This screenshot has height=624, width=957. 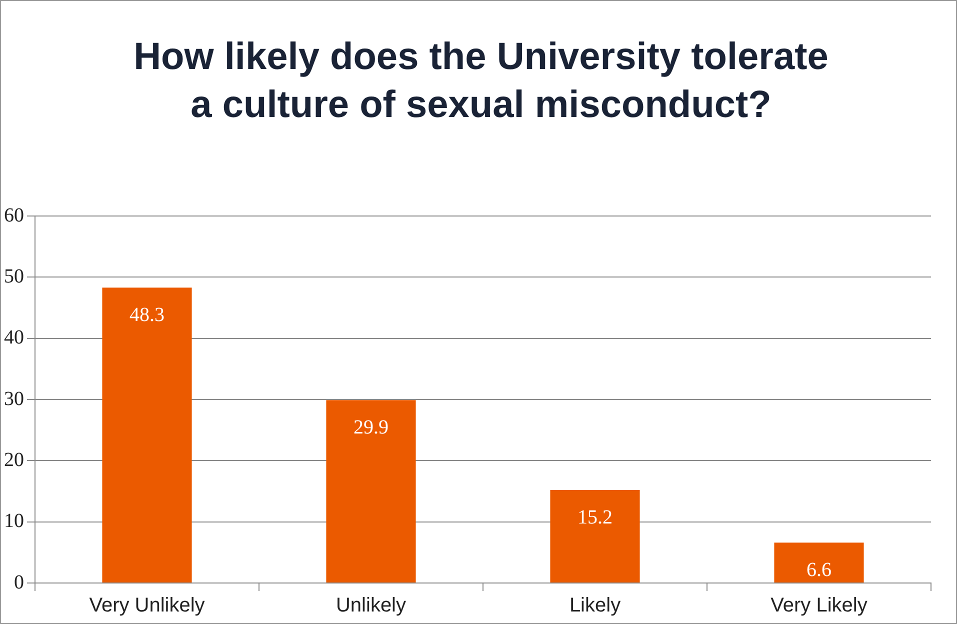 I want to click on chart-title: How likely does the University tolerate a culture of sexual misconduct?, so click(x=481, y=81).